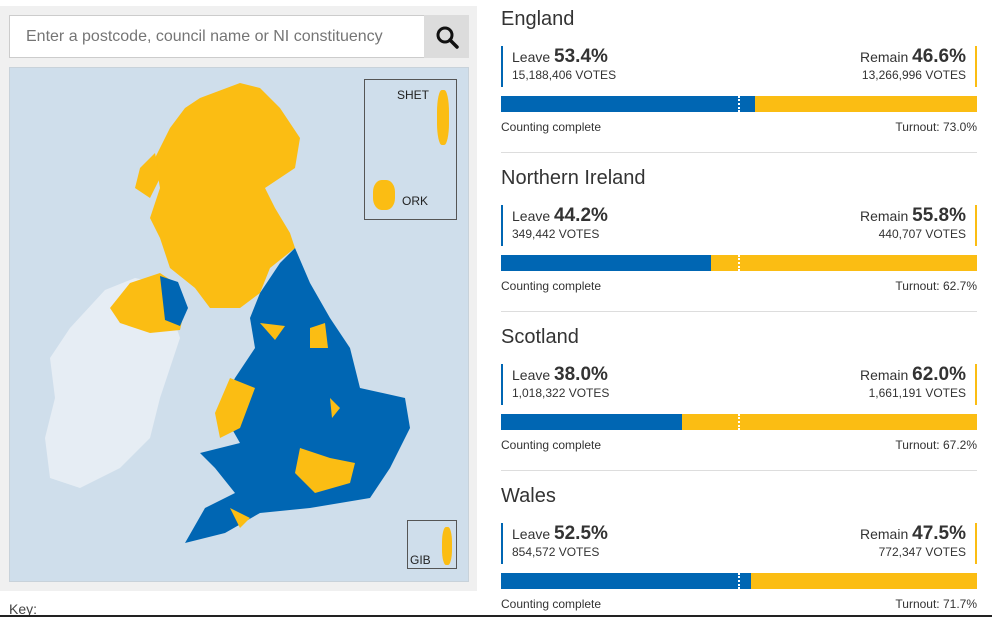 Image resolution: width=992 pixels, height=636 pixels. Describe the element at coordinates (528, 496) in the screenshot. I see `region-title: Wales` at that location.